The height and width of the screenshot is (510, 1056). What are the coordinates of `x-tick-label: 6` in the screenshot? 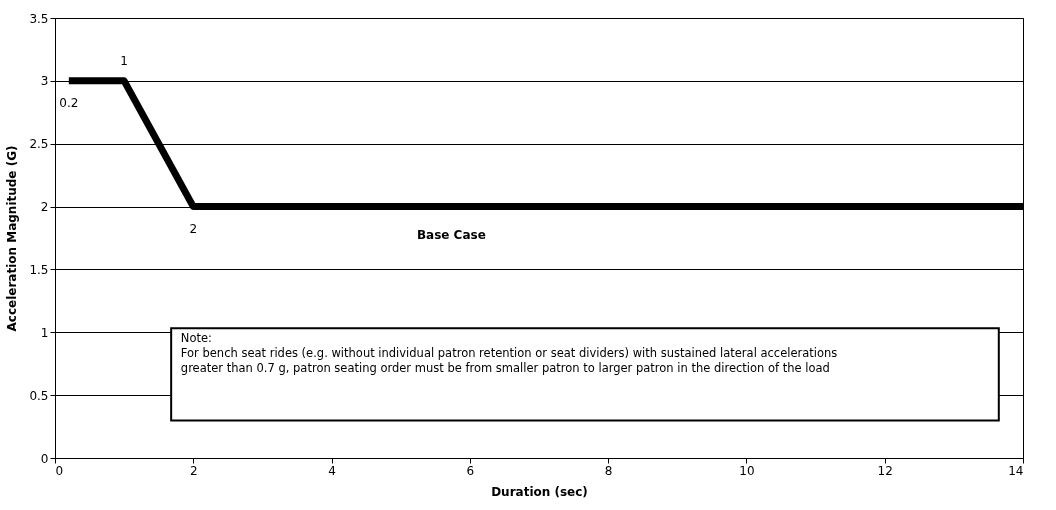 It's located at (470, 470).